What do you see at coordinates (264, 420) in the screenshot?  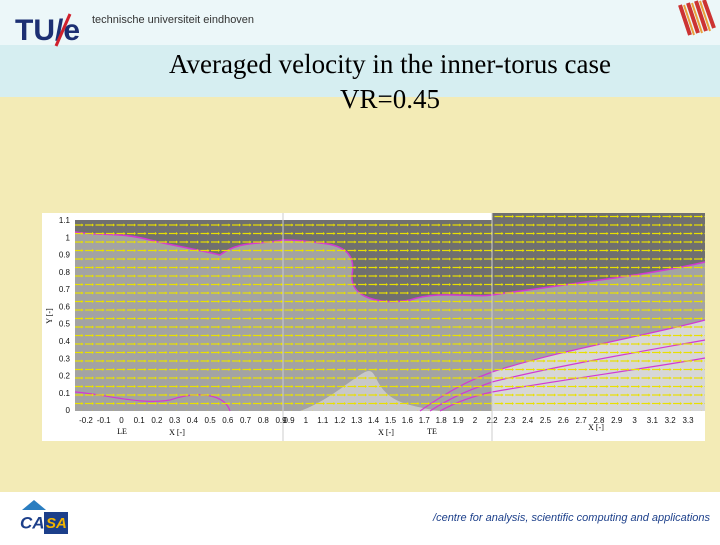 I see `x-tick-label: 0.8` at bounding box center [264, 420].